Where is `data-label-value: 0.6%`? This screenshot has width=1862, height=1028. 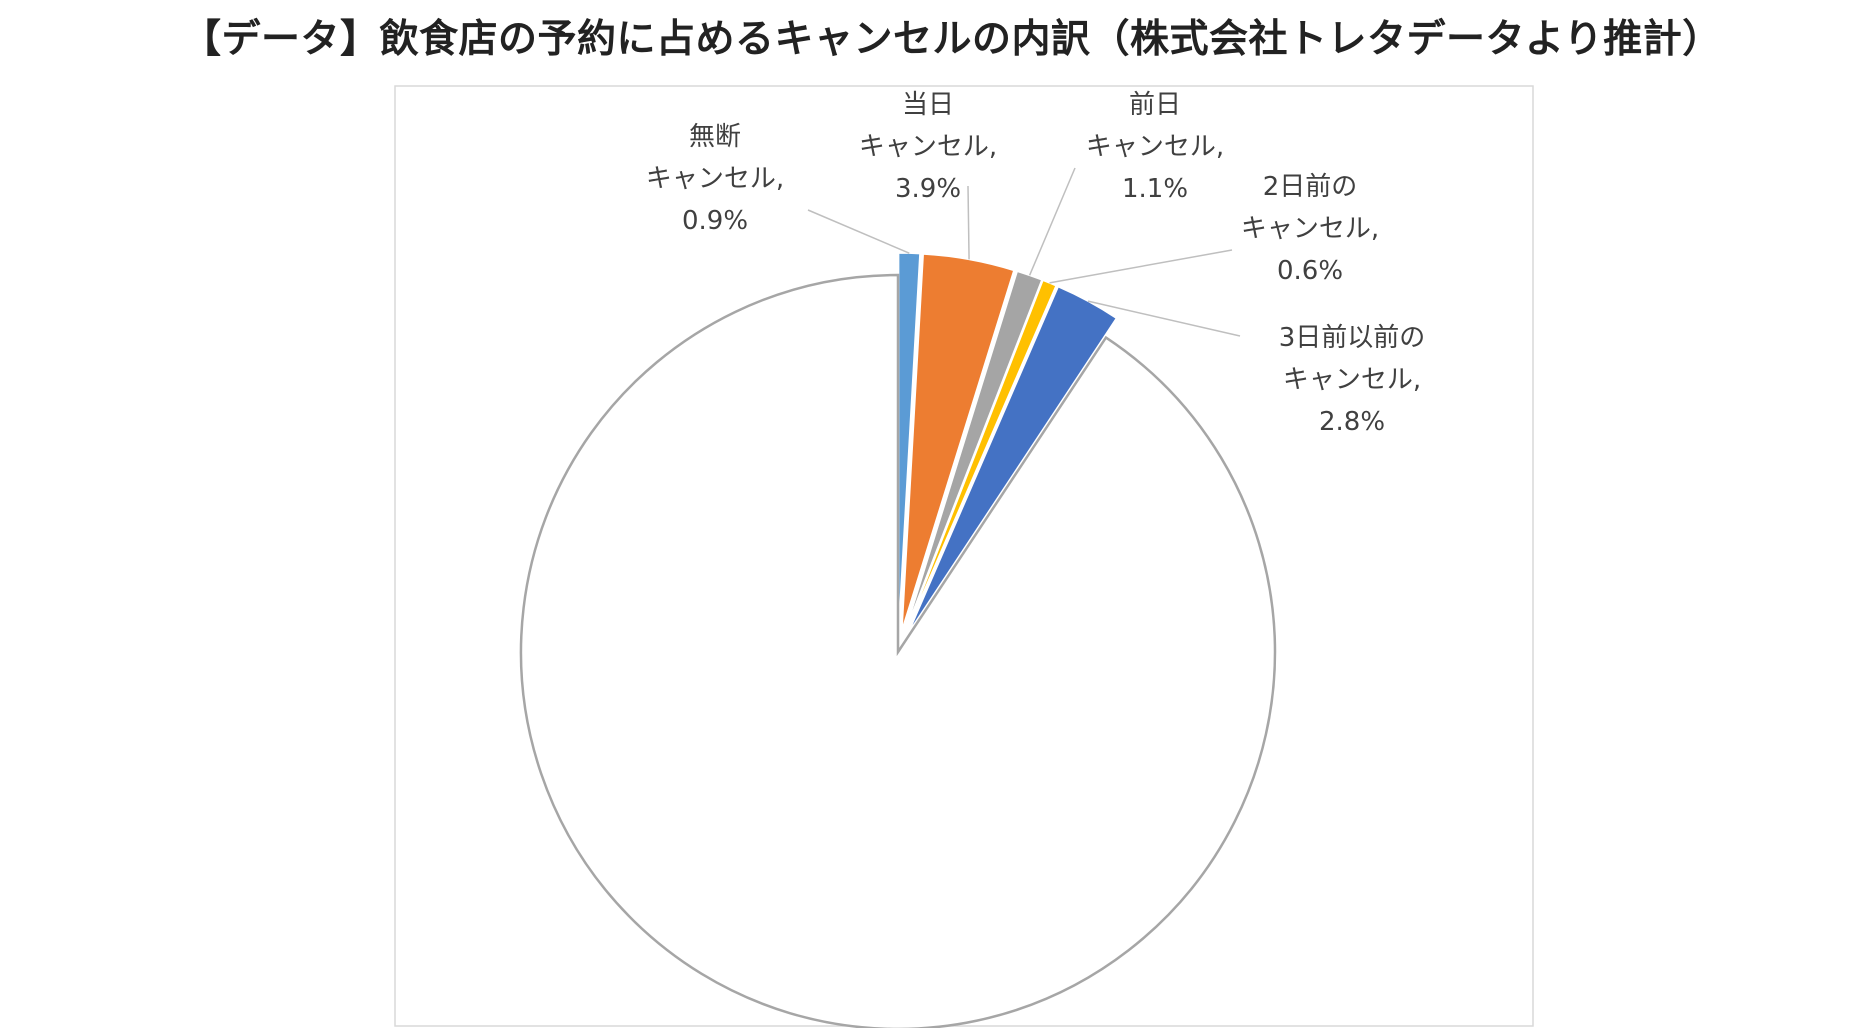 data-label-value: 0.6% is located at coordinates (1310, 271).